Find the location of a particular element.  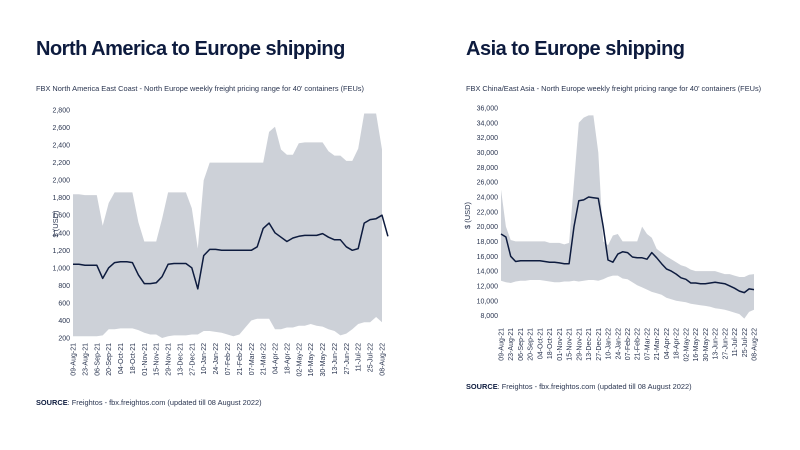

y-tick-label: 1,200 is located at coordinates (61, 251).